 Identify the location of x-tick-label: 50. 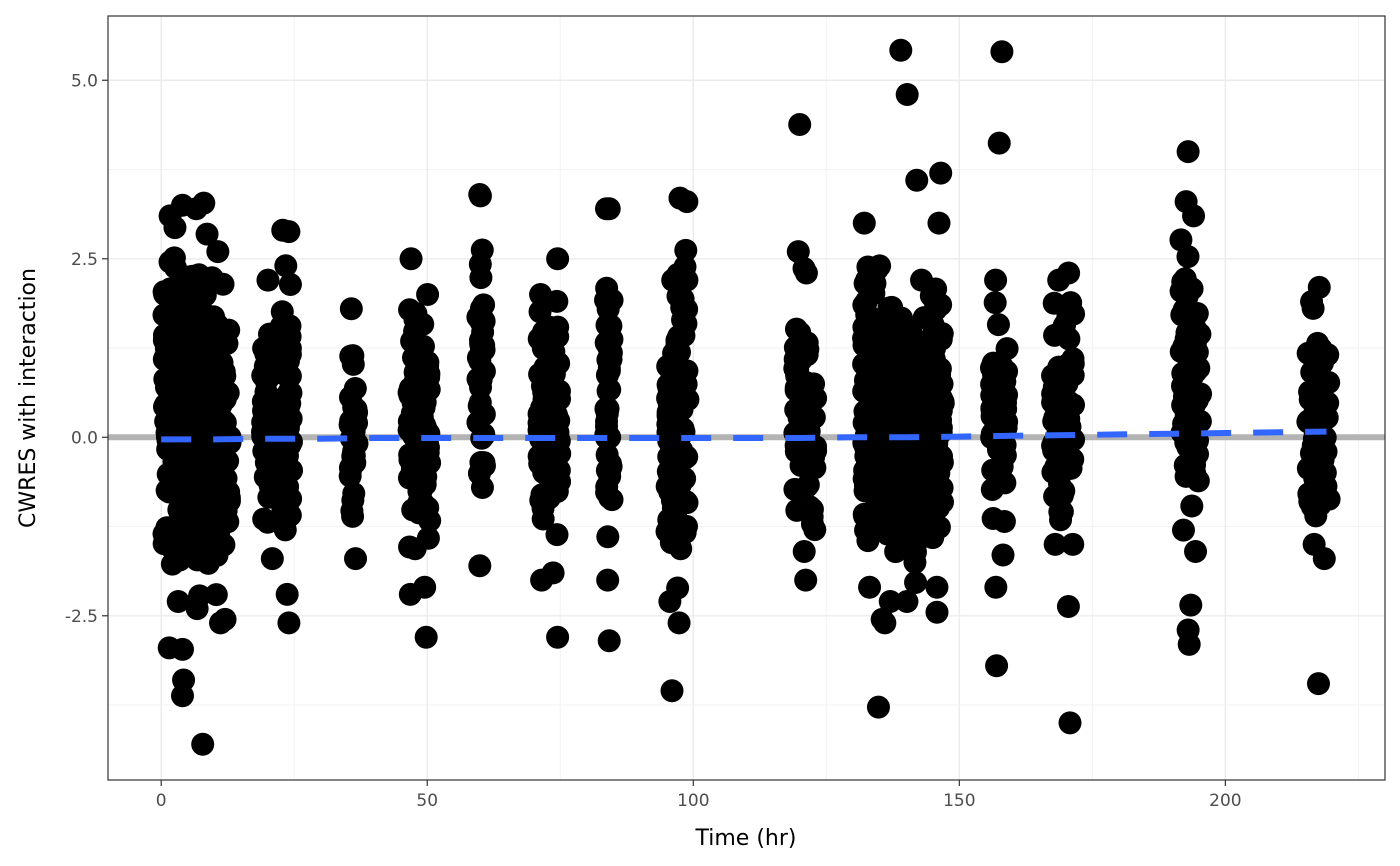
(427, 801).